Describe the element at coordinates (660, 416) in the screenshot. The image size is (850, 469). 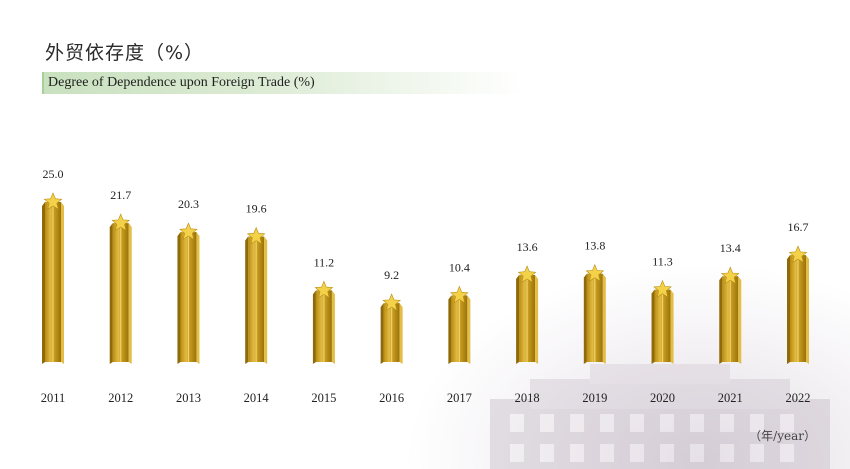
I see `background-building-watermark` at that location.